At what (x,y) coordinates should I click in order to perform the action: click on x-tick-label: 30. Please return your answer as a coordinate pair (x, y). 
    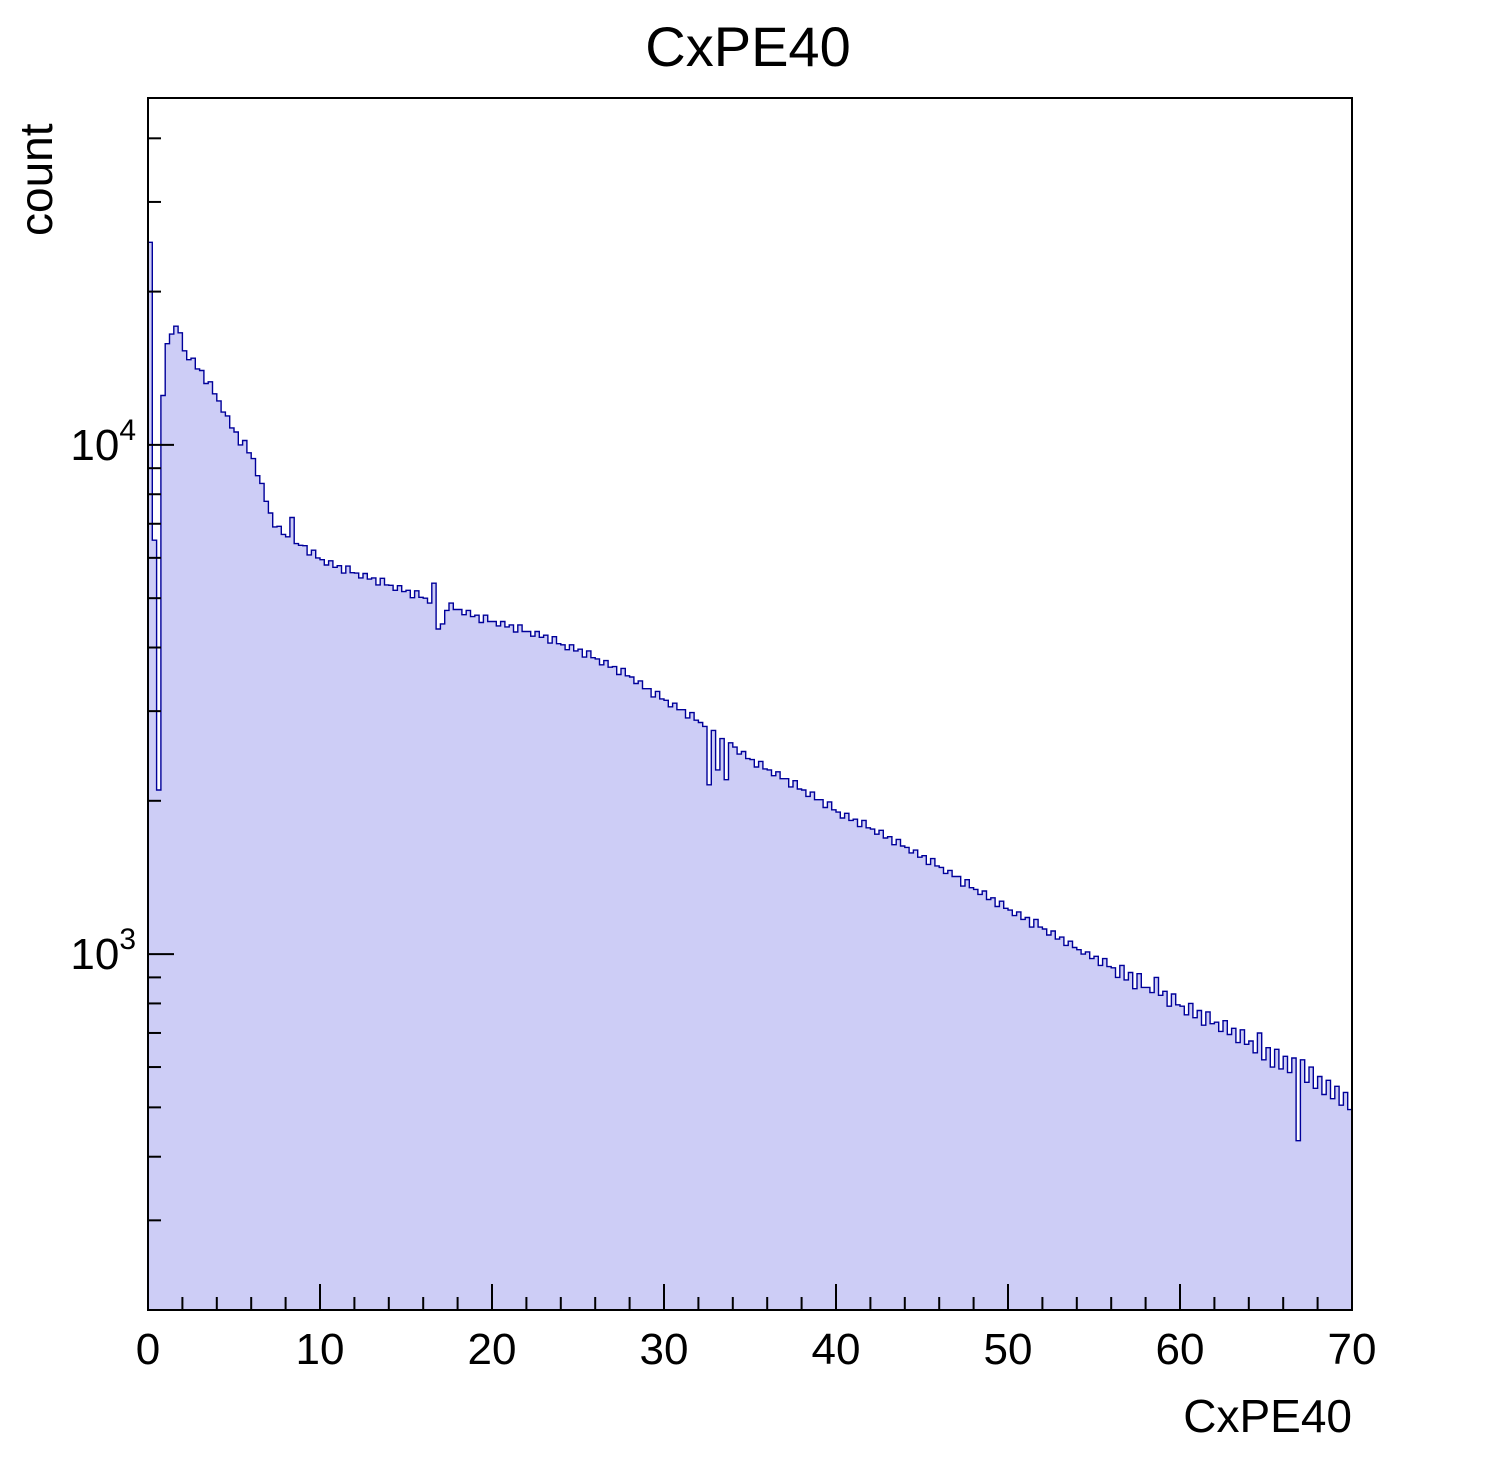
    Looking at the image, I should click on (664, 1349).